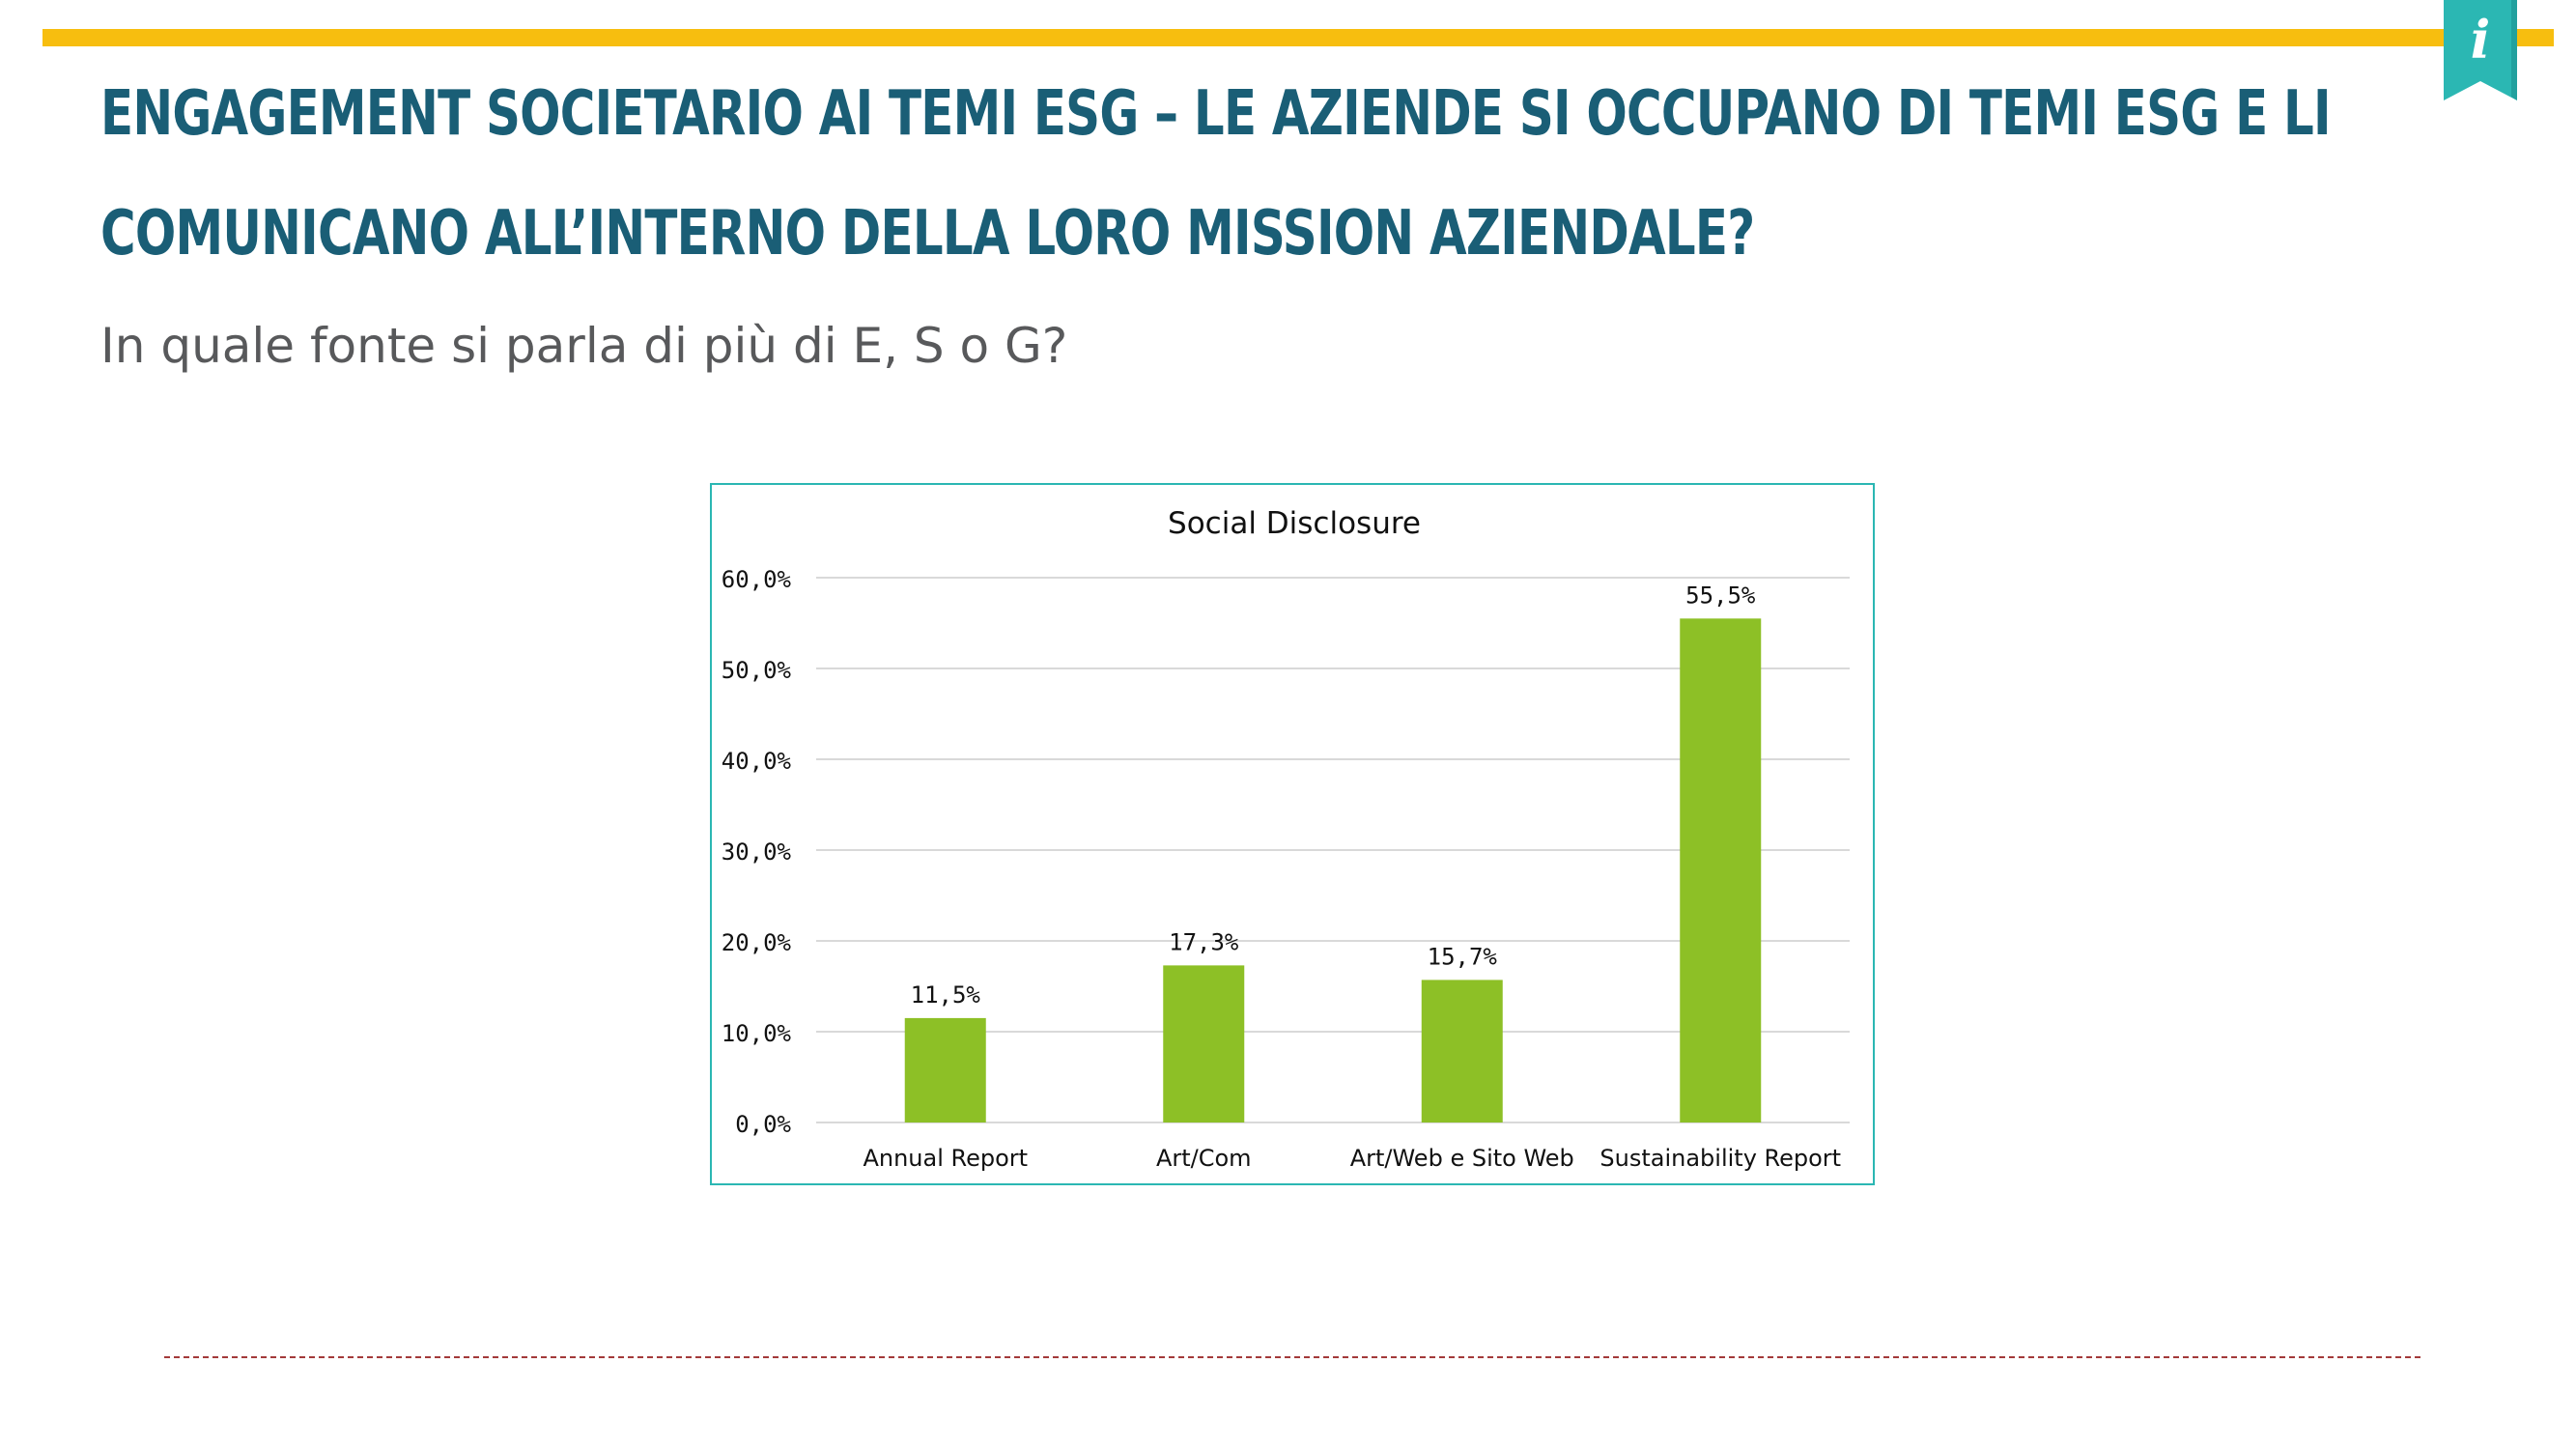 This screenshot has height=1449, width=2576. I want to click on divider-line, so click(1292, 1357).